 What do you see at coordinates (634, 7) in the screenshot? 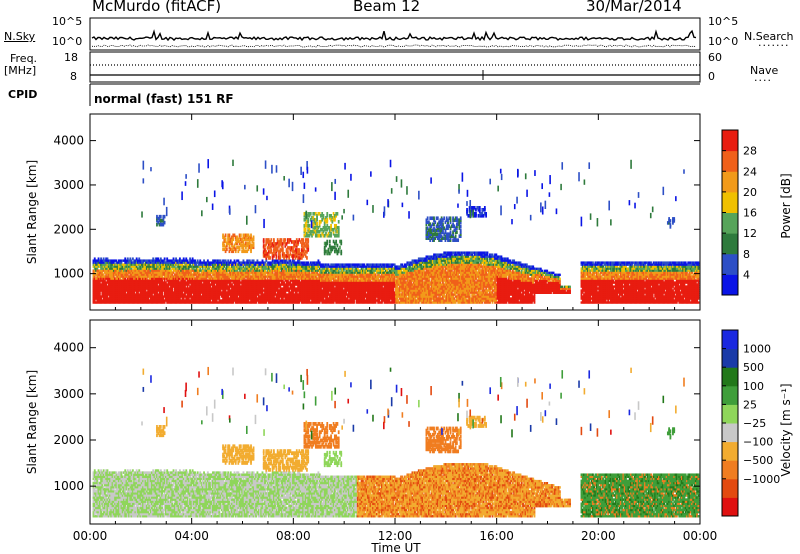
I see `date-title: 30/Mar/2014` at bounding box center [634, 7].